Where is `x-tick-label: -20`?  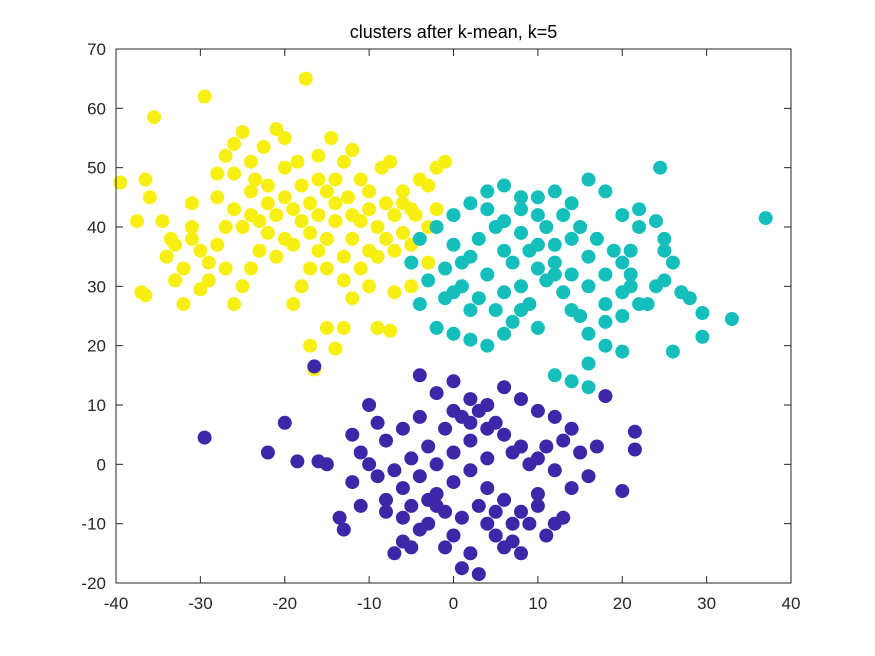 x-tick-label: -20 is located at coordinates (284, 603).